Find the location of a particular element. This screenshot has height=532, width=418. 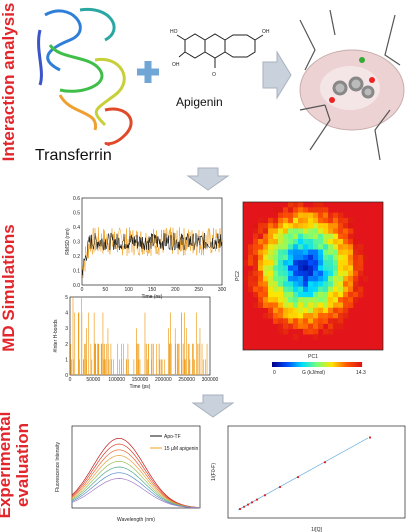

colorbar-max: 14.3 is located at coordinates (361, 373).